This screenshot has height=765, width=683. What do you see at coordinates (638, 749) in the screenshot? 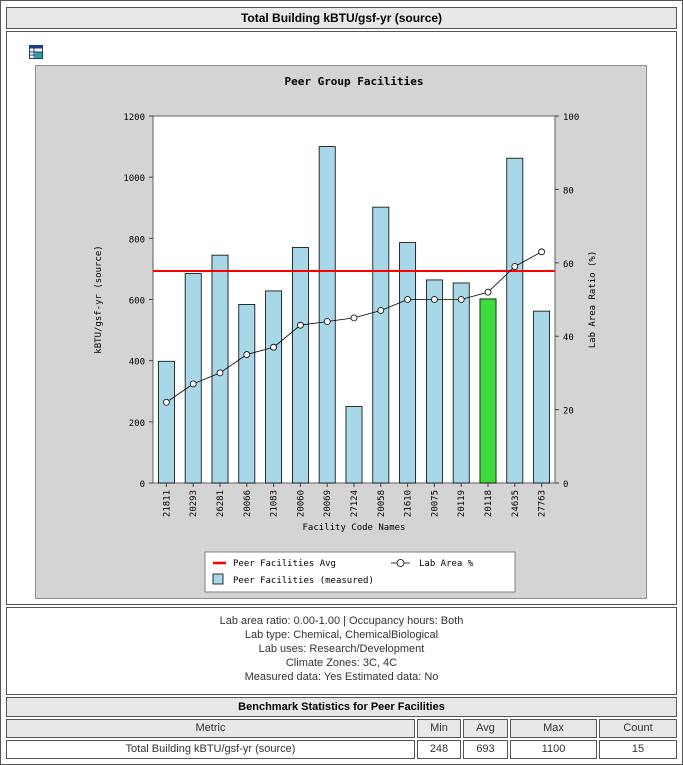
I see `table-cell-count: 15` at bounding box center [638, 749].